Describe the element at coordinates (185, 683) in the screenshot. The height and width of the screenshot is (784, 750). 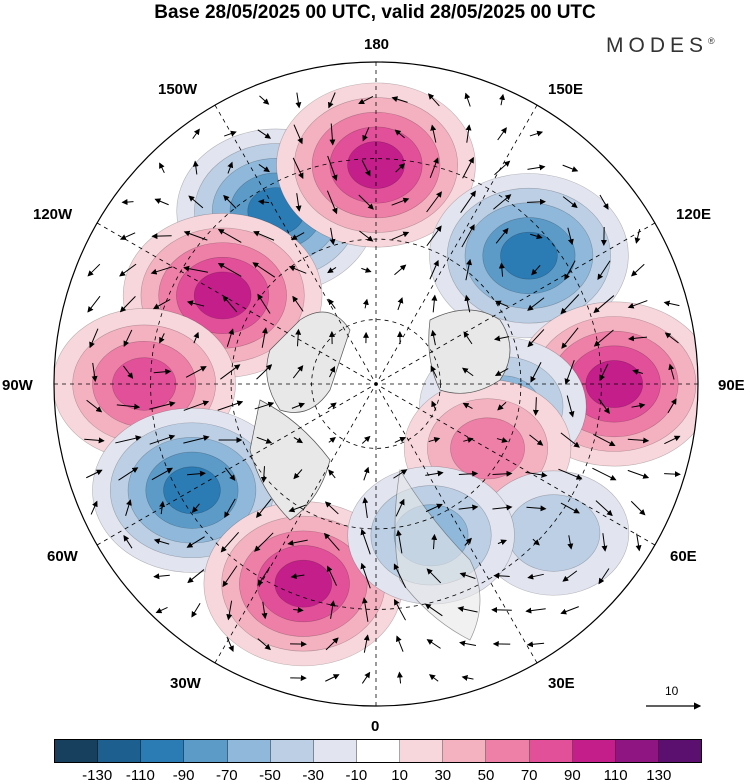
I see `lon-label-30w: 30W` at that location.